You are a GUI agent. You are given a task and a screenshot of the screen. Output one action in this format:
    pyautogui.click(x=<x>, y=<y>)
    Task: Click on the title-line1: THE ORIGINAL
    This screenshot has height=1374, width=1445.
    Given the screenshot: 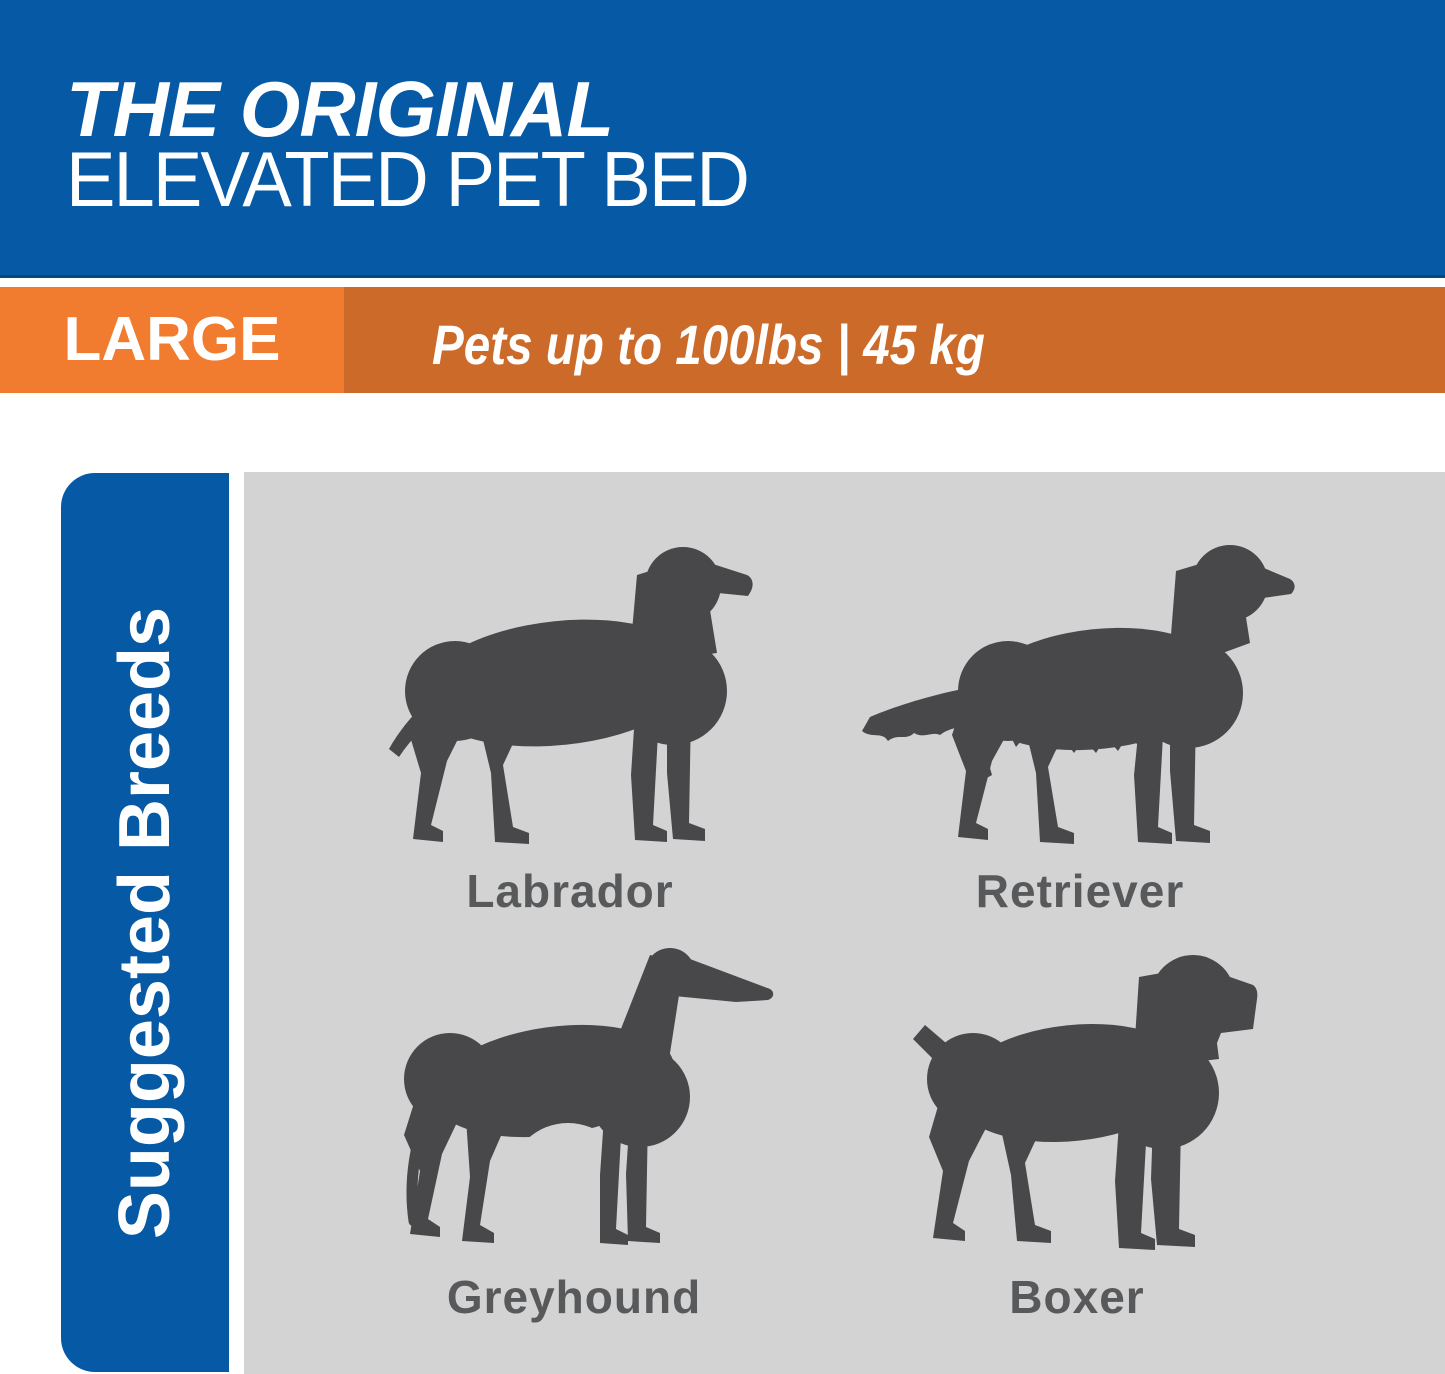 What is the action you would take?
    pyautogui.click(x=340, y=109)
    